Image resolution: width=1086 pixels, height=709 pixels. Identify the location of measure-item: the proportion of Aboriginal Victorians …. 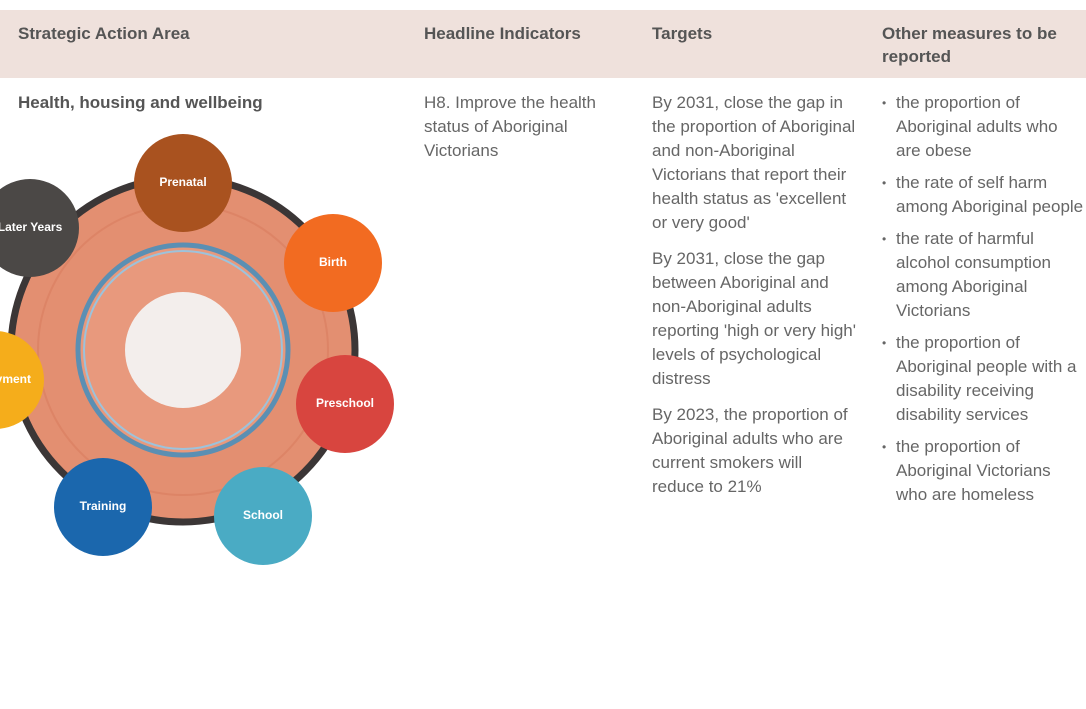
(984, 471).